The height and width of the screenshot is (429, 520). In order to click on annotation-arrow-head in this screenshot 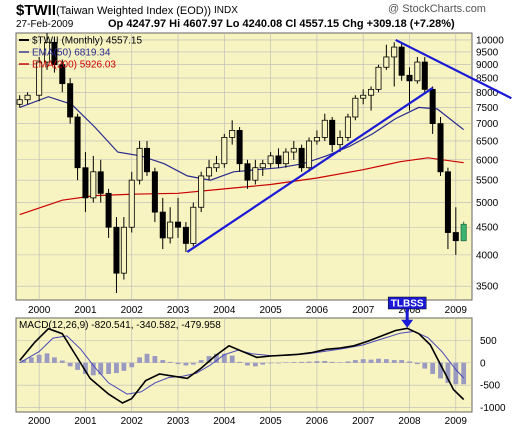, I will do `click(407, 323)`.